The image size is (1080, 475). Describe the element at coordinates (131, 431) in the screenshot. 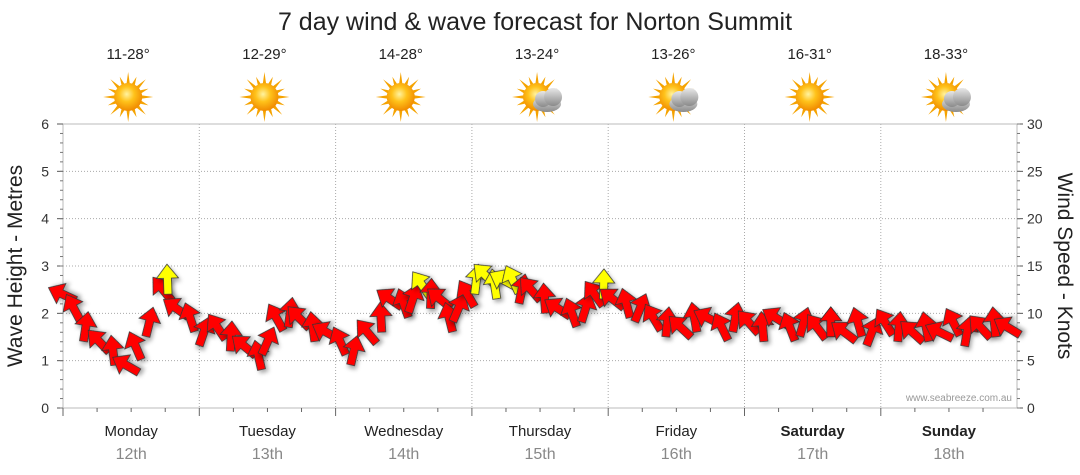

I see `day-name-label: Monday` at that location.